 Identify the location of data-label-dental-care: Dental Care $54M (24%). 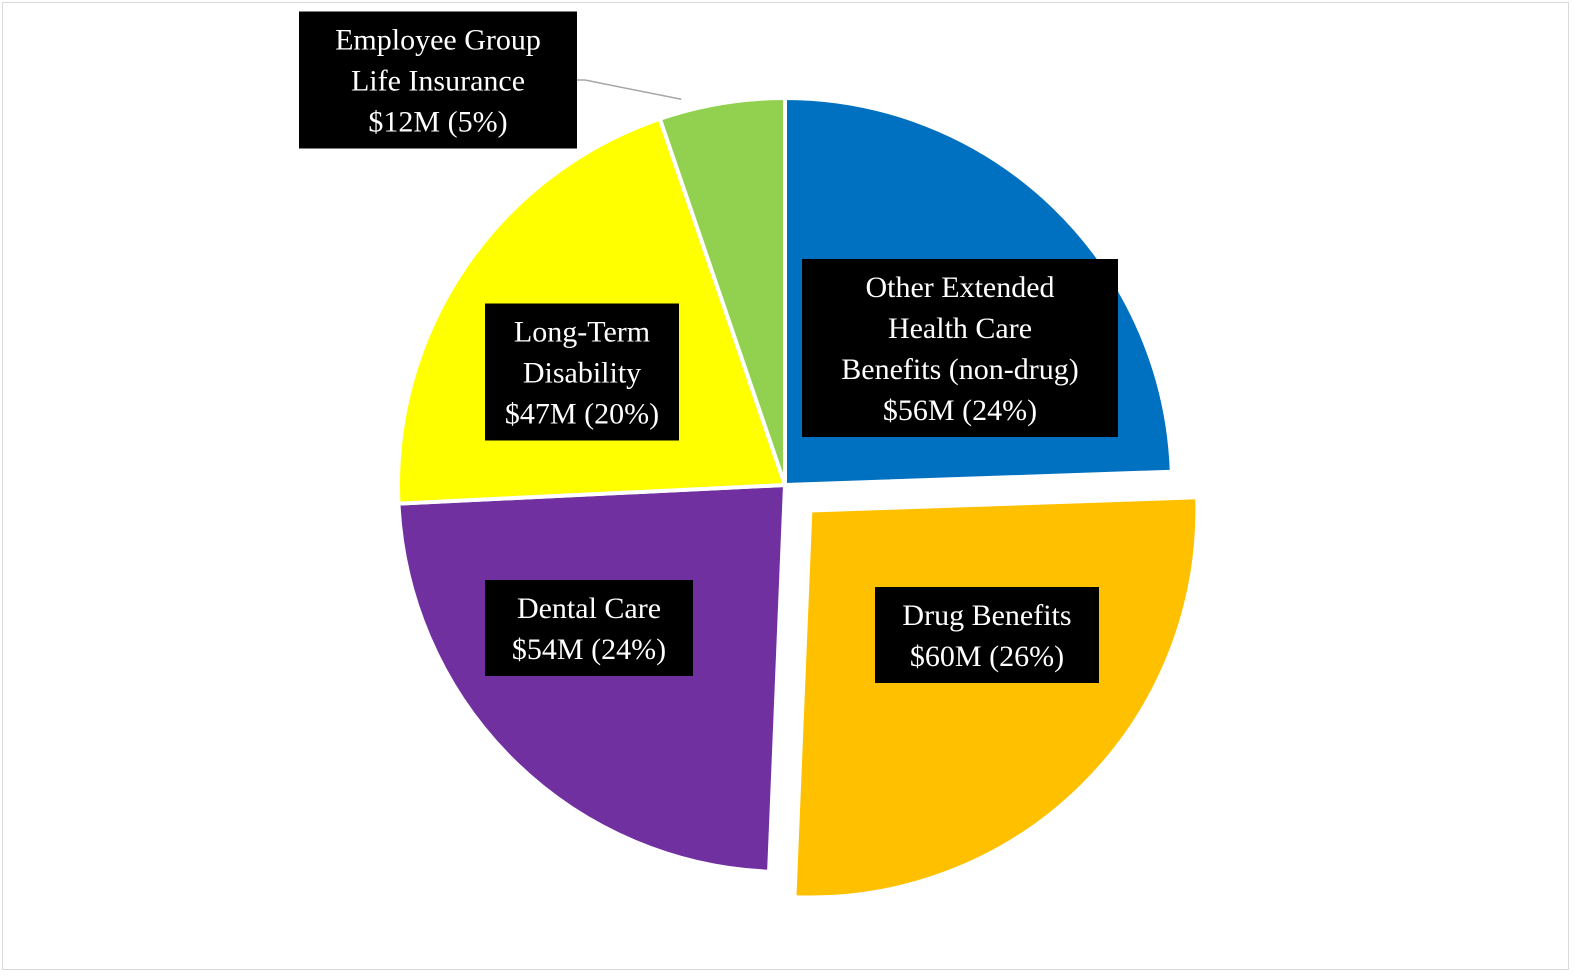
(589, 628).